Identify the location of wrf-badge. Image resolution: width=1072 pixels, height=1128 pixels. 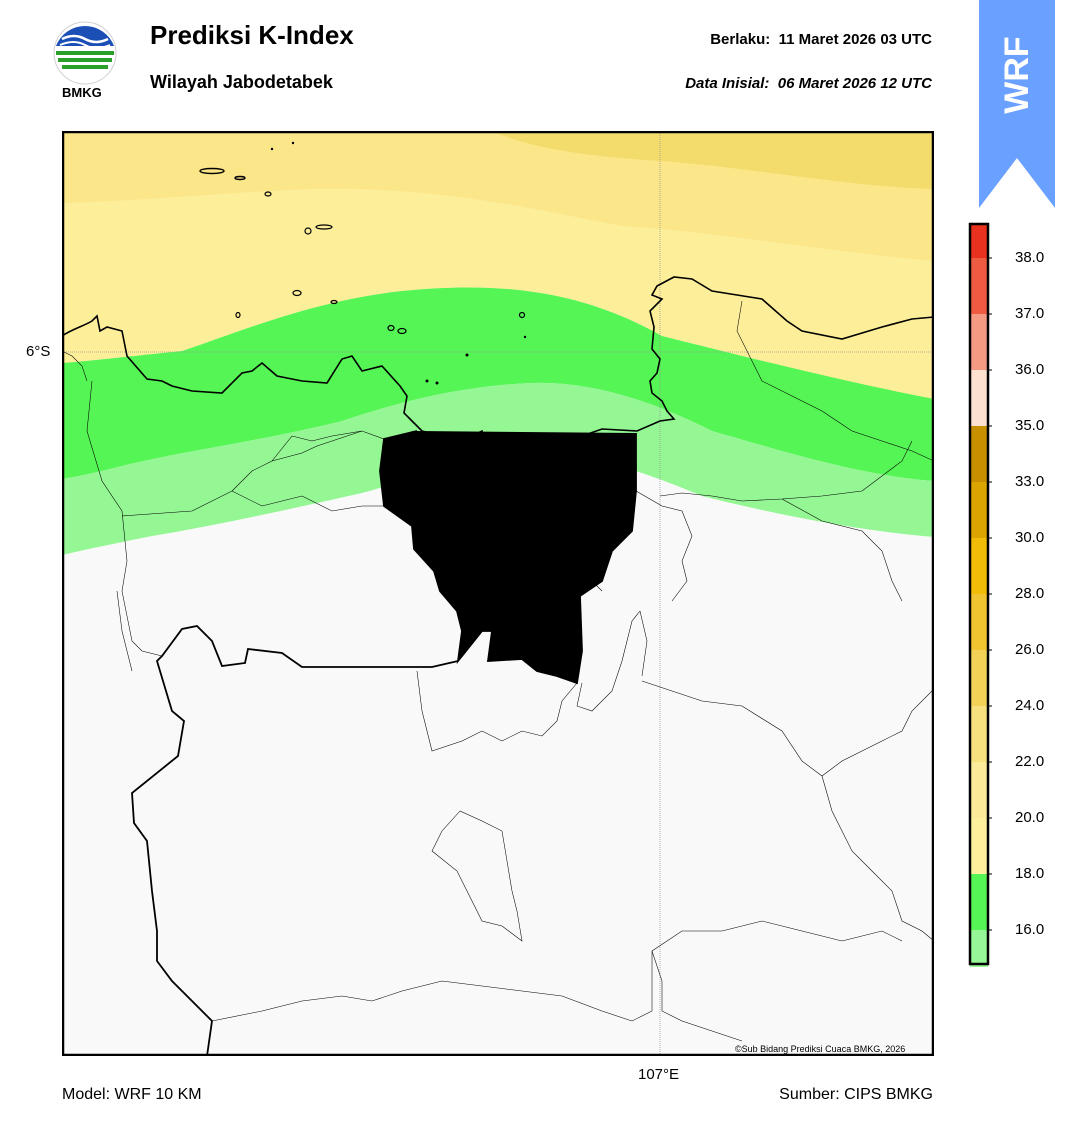
(1017, 104).